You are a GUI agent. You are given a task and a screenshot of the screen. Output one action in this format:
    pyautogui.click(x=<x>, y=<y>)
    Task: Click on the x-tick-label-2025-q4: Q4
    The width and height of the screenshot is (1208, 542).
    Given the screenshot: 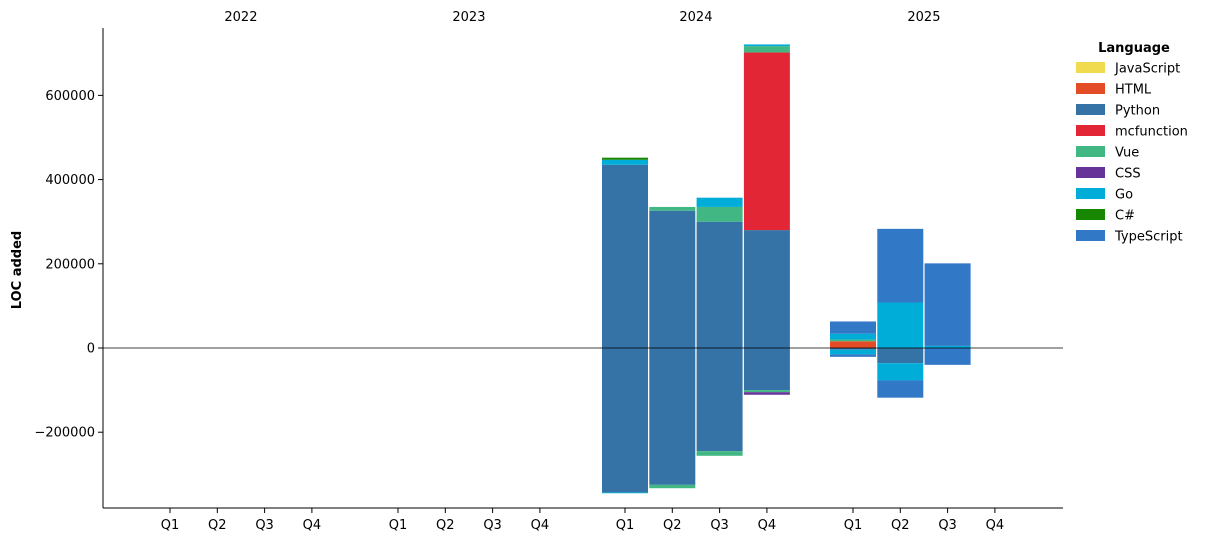 What is the action you would take?
    pyautogui.click(x=995, y=525)
    